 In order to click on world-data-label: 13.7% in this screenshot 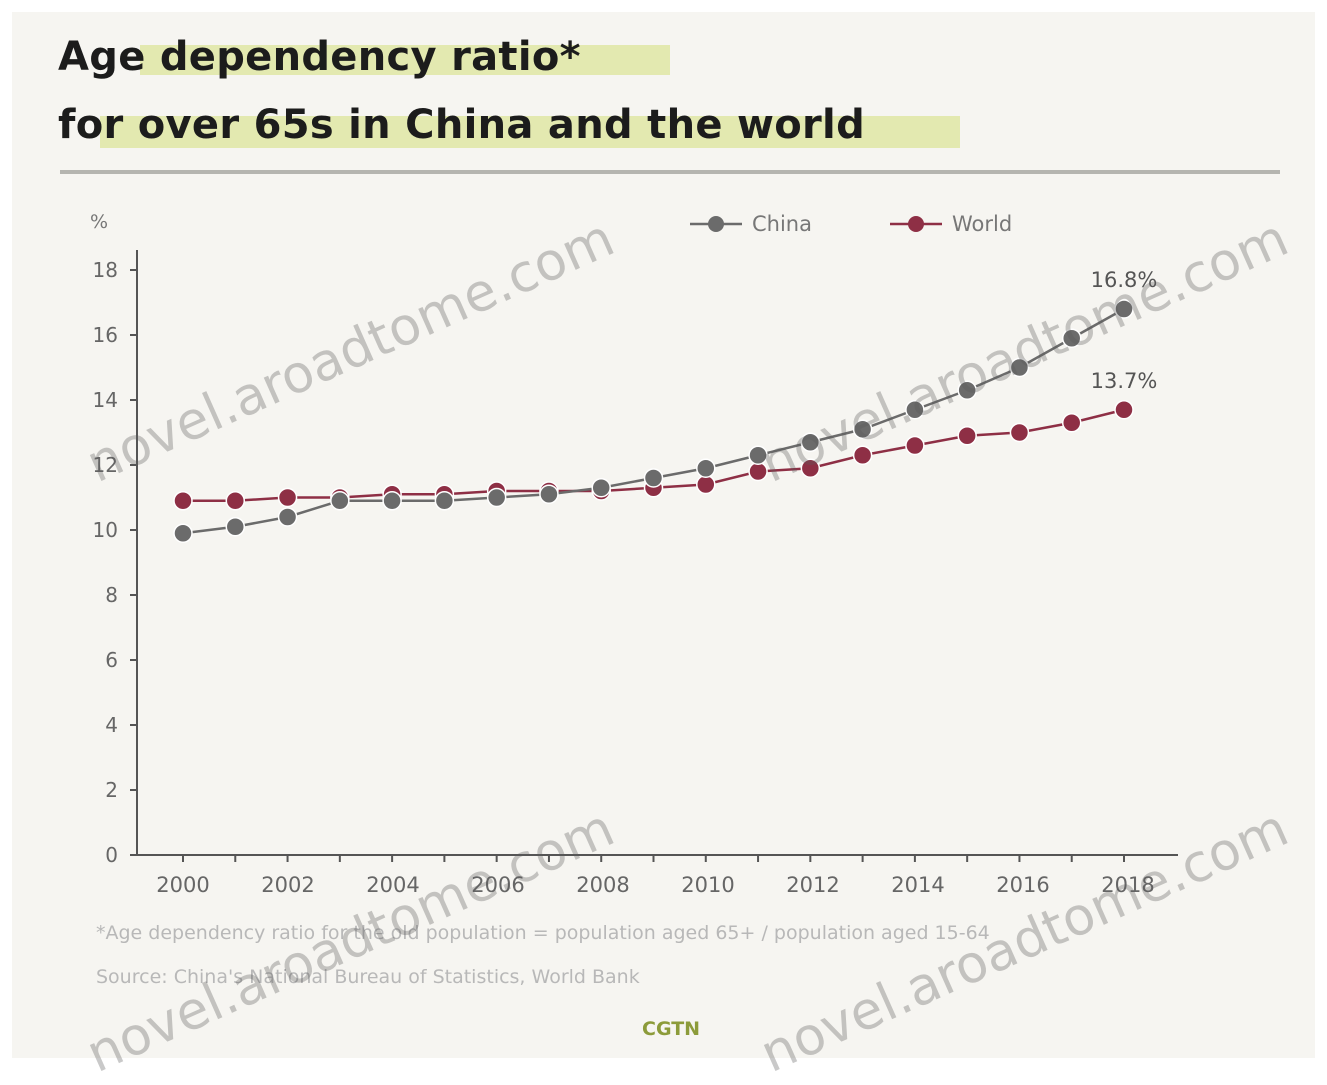, I will do `click(1124, 381)`.